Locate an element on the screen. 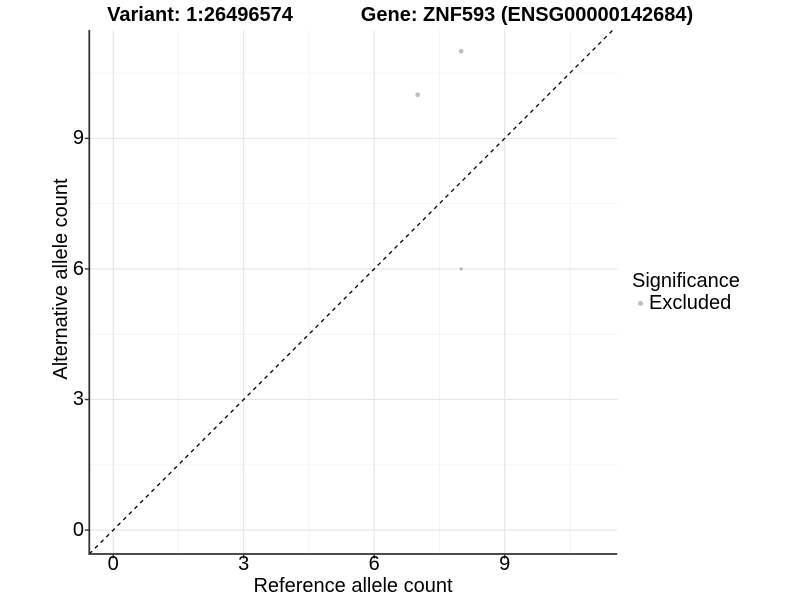 The width and height of the screenshot is (800, 600). x-tick-label: 6 is located at coordinates (374, 564).